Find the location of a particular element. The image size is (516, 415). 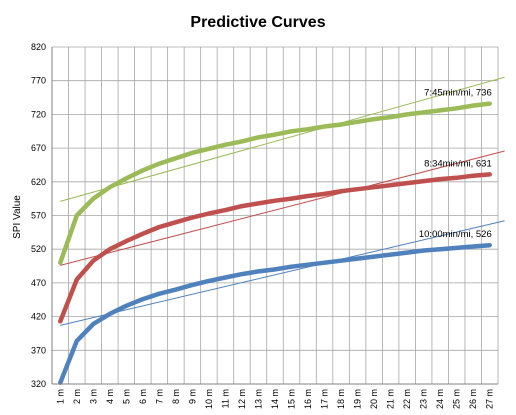

y-tick-label: 670 is located at coordinates (38, 148).